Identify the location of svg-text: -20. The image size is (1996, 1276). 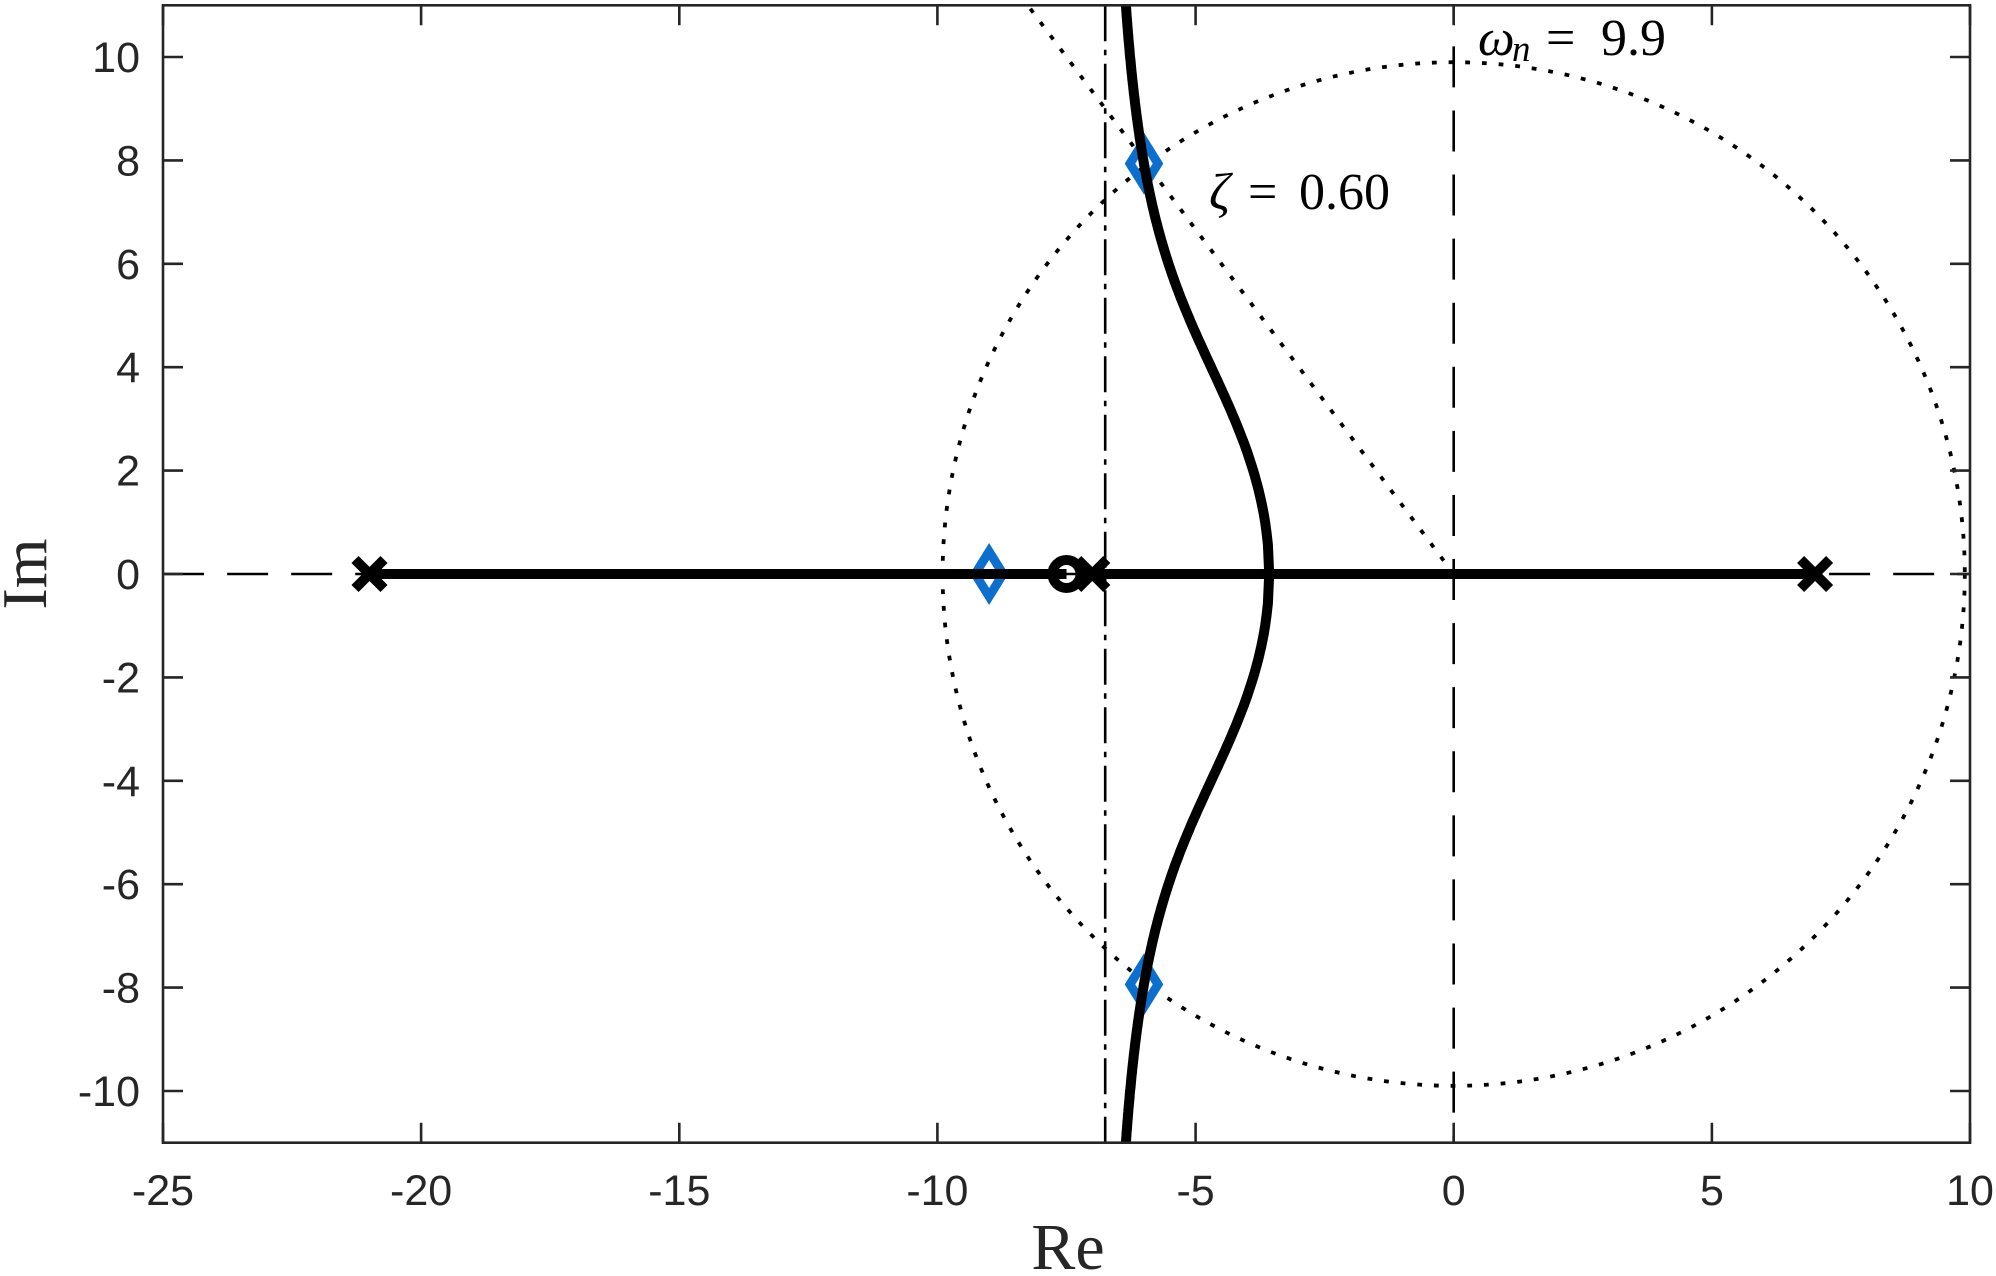
(421, 1191).